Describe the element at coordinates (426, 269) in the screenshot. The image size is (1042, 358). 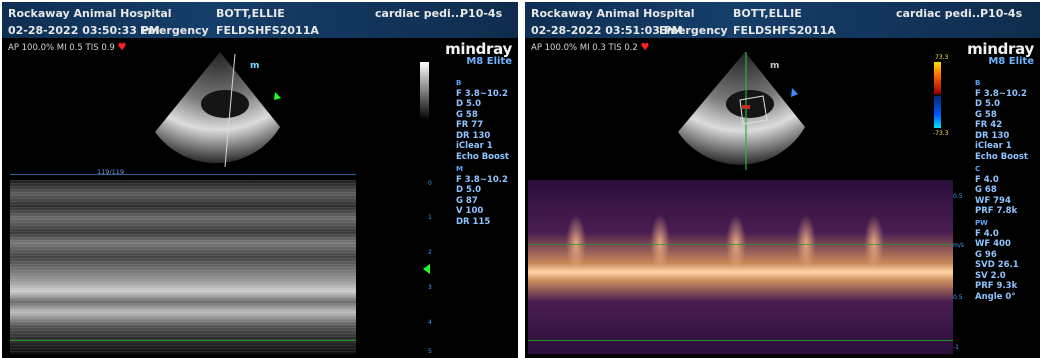
I see `focus-marker-icon` at that location.